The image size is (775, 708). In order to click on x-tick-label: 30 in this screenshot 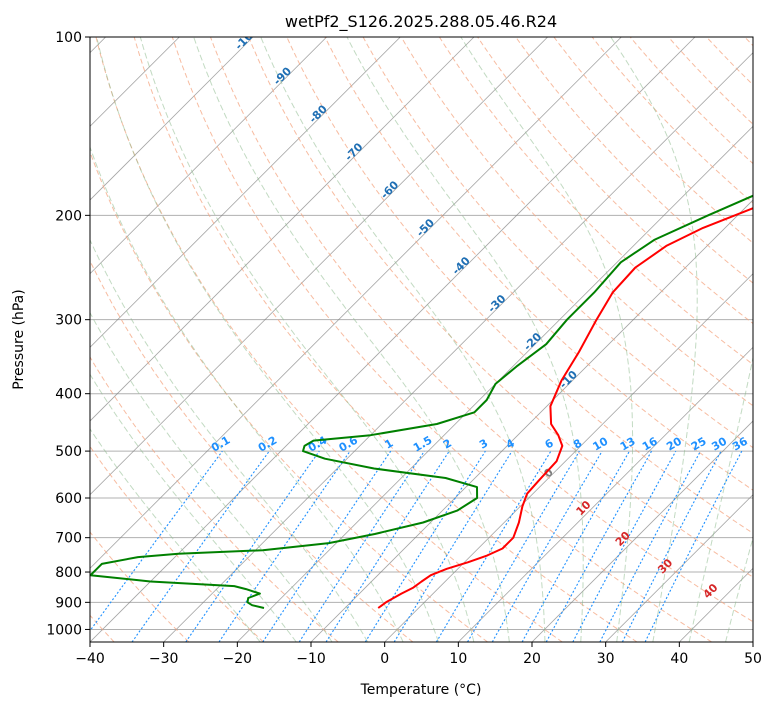, I will do `click(606, 659)`.